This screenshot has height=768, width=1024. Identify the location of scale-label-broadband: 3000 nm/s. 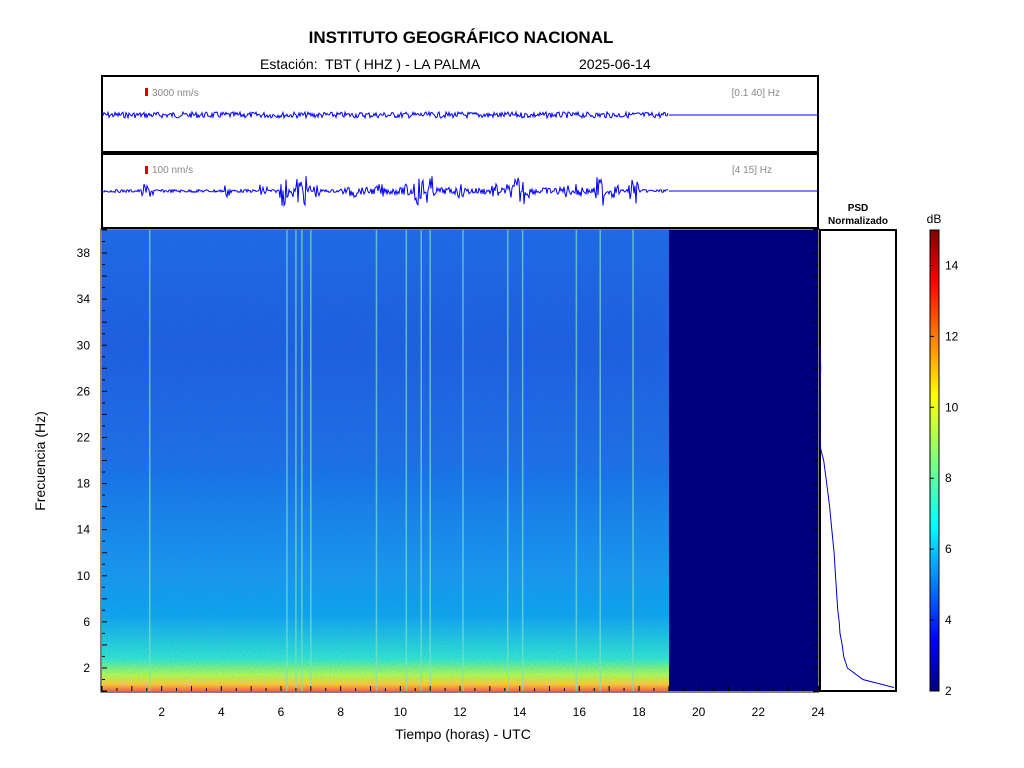
(175, 93).